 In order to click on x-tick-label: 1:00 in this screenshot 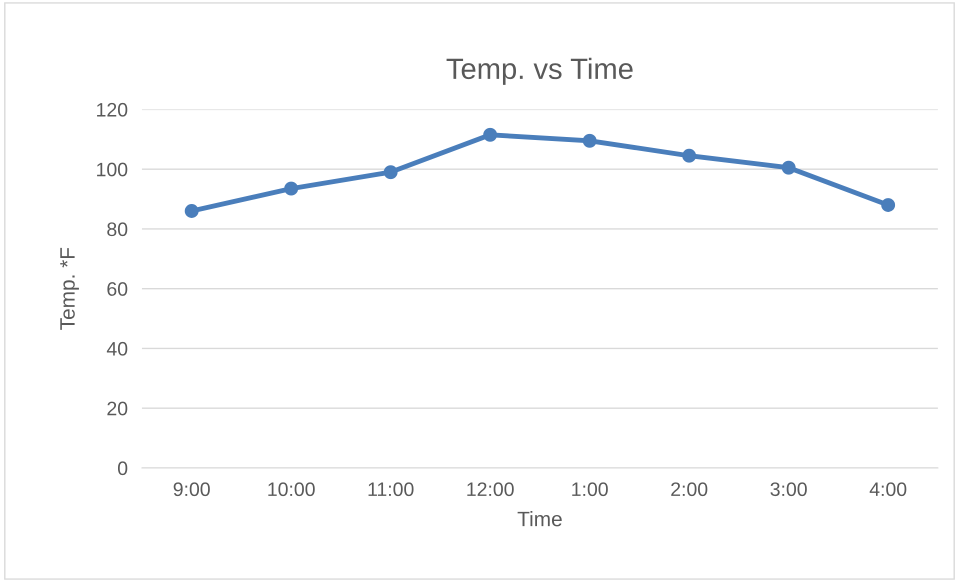, I will do `click(590, 489)`.